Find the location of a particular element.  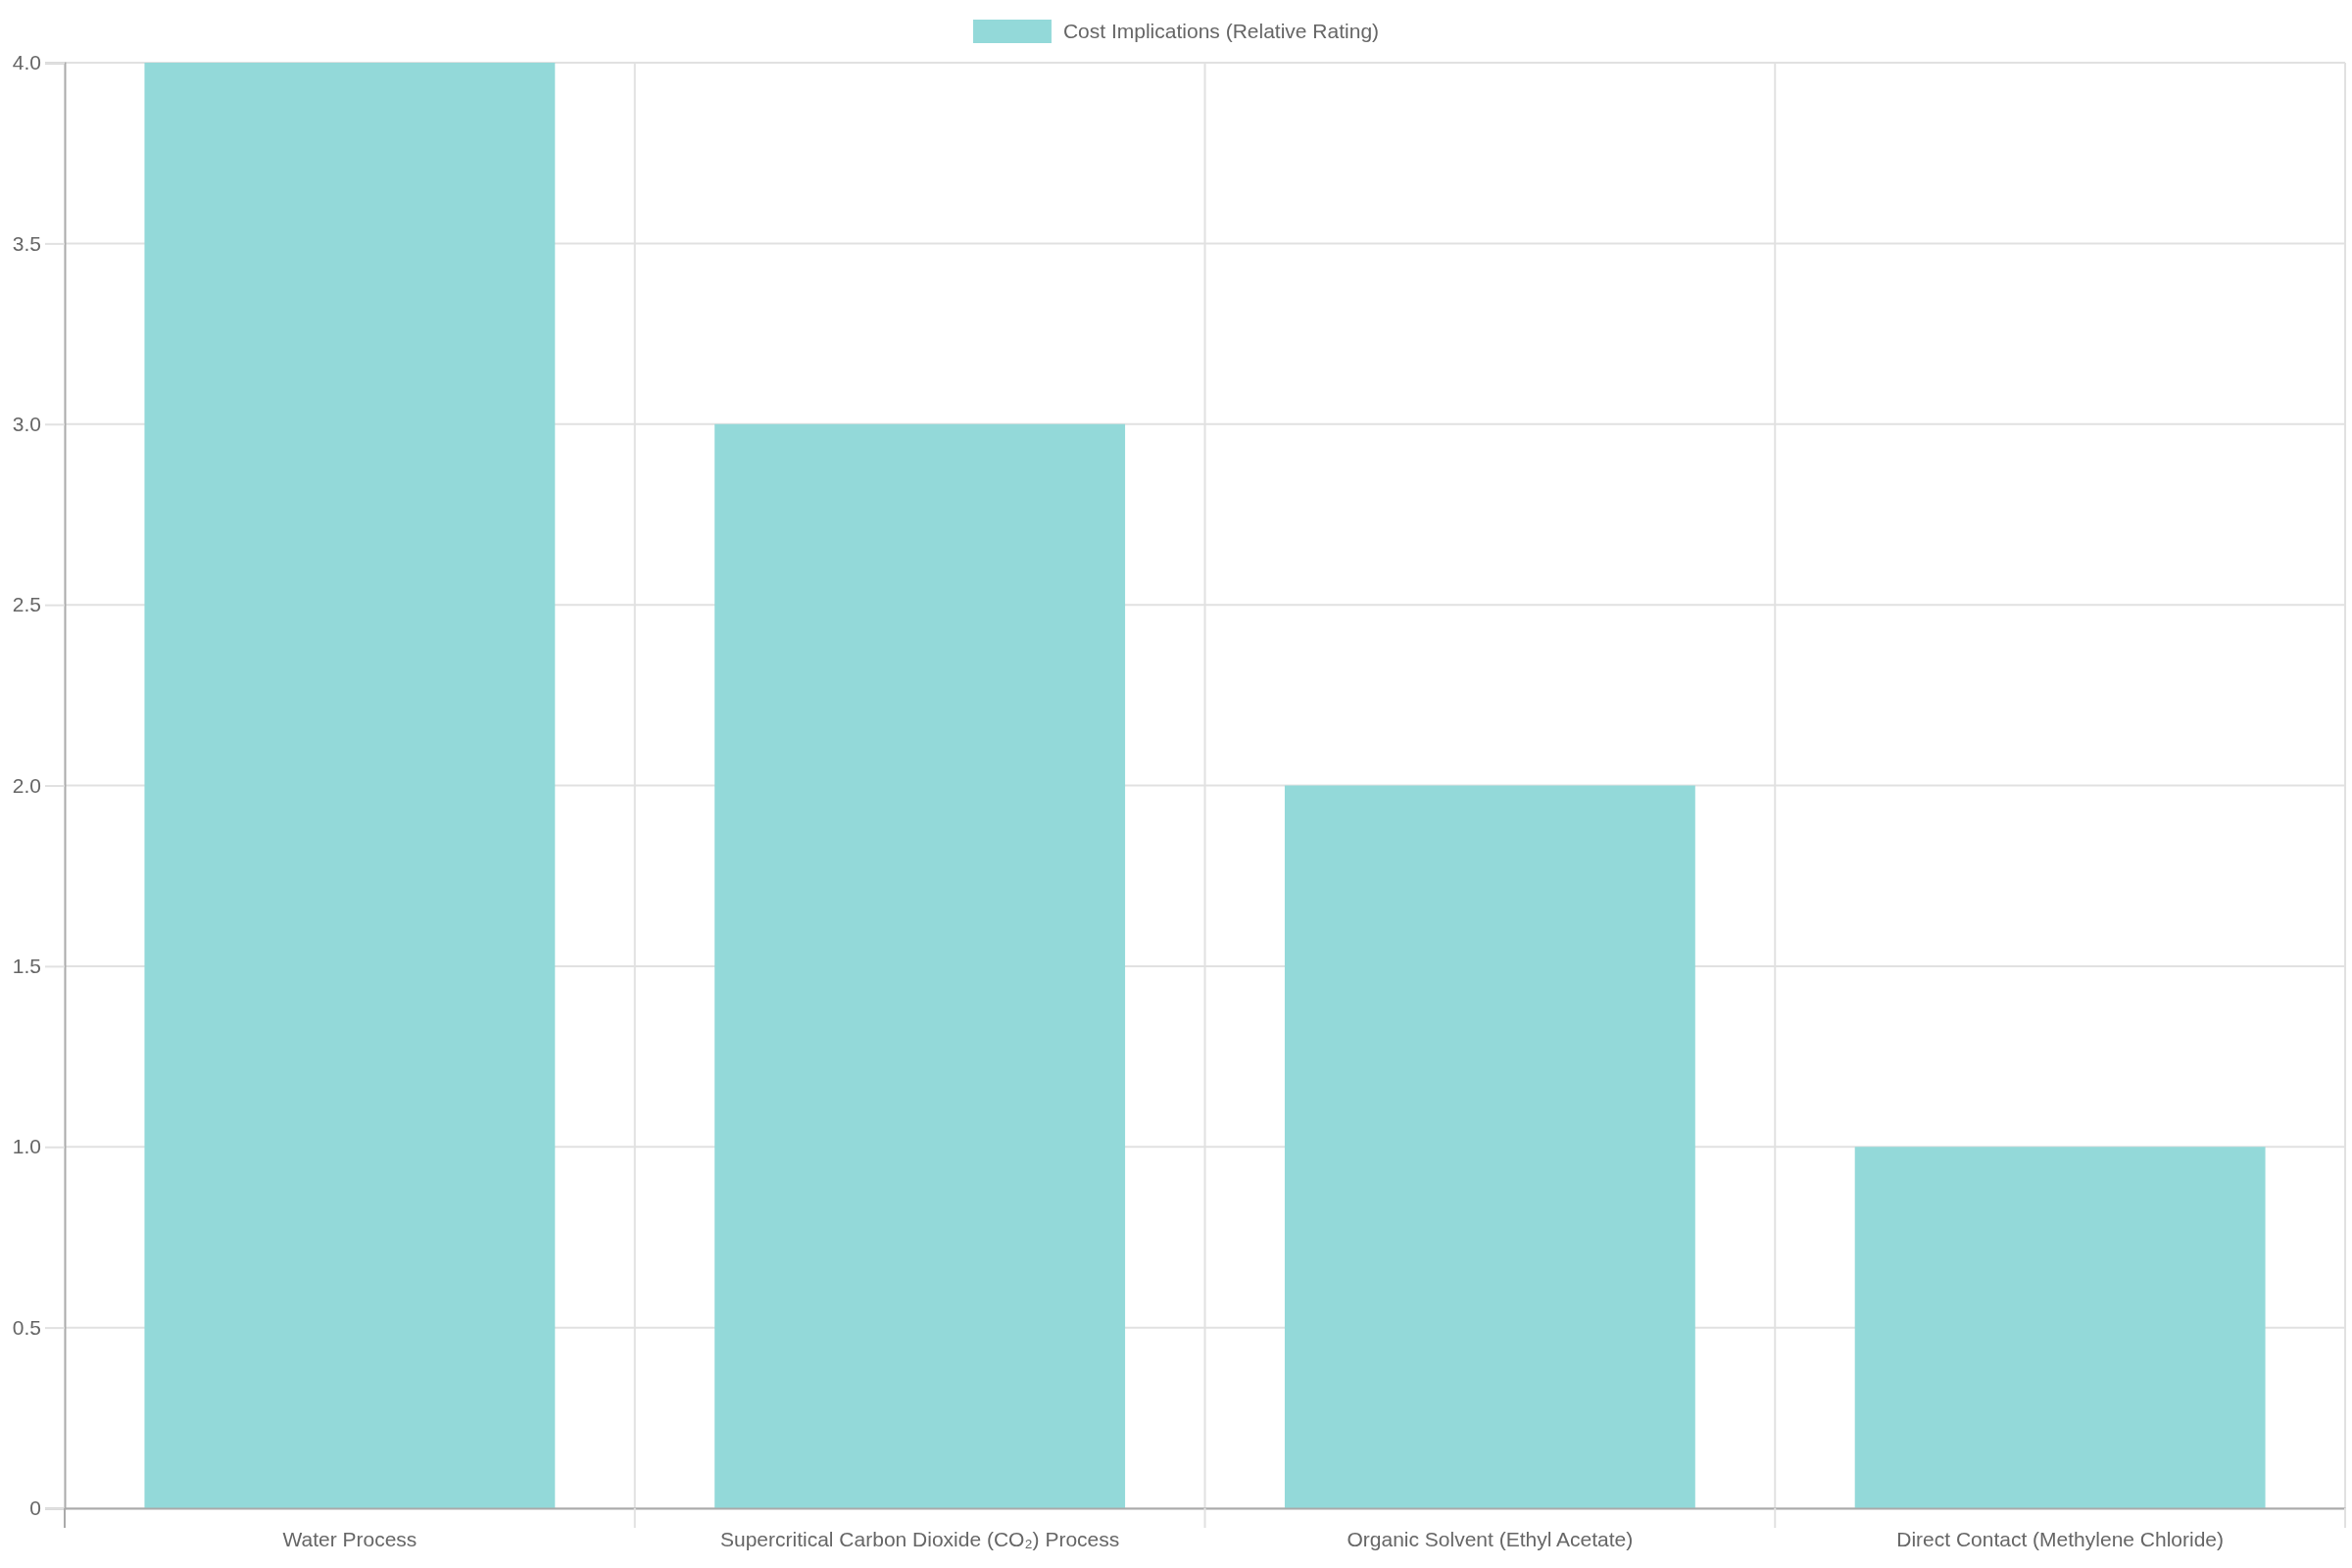

x-tick-label: Organic Solvent (Ethyl Acetate) is located at coordinates (1490, 1538).